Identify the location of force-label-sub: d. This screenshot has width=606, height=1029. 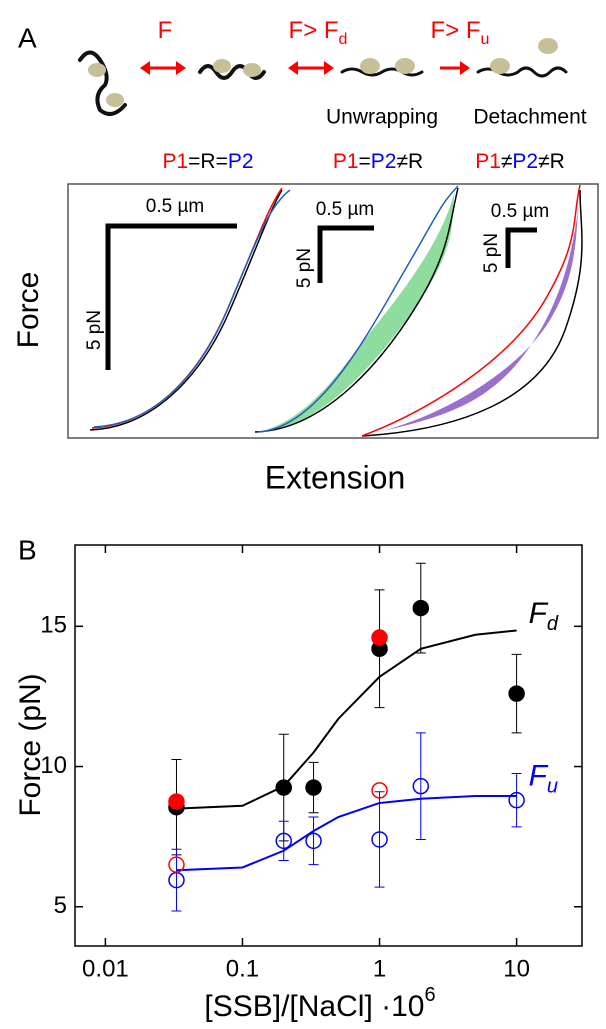
(343, 39).